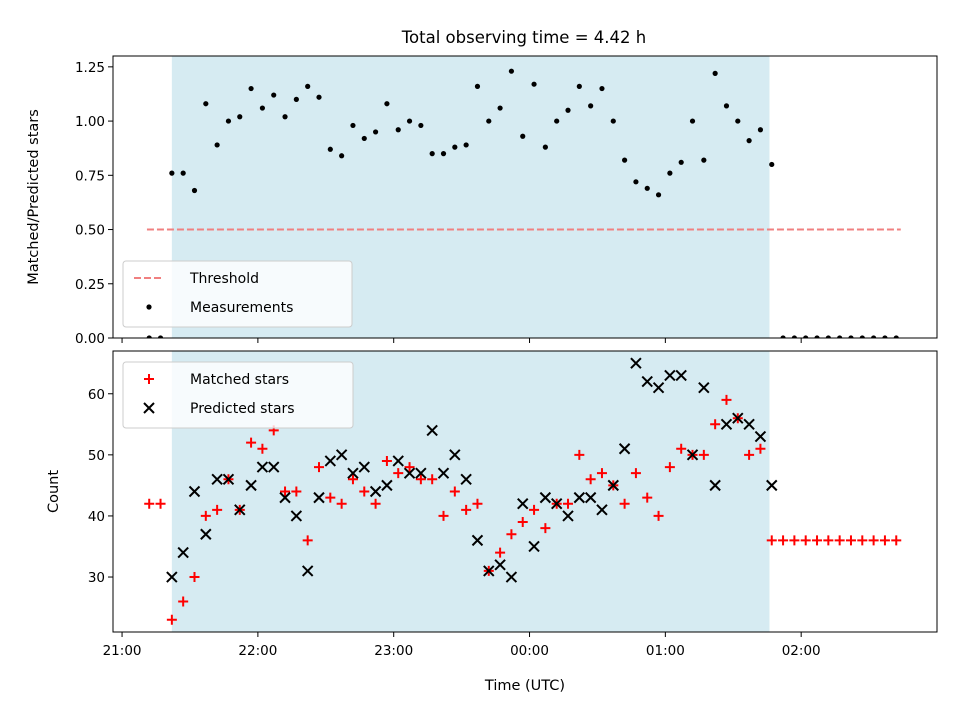 The image size is (960, 720). I want to click on x-tick-label: 02:00, so click(801, 651).